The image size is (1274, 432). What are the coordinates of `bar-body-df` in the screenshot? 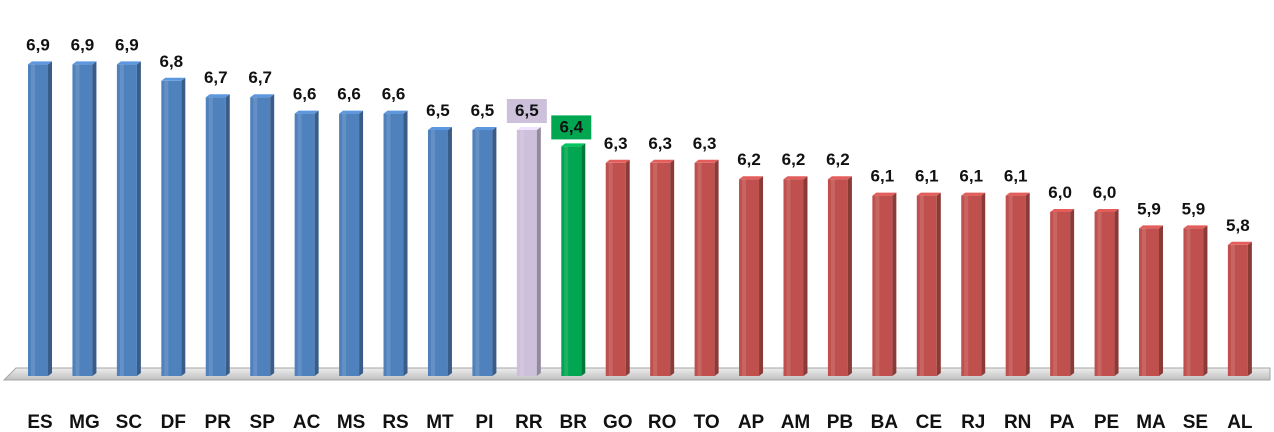 It's located at (171, 228).